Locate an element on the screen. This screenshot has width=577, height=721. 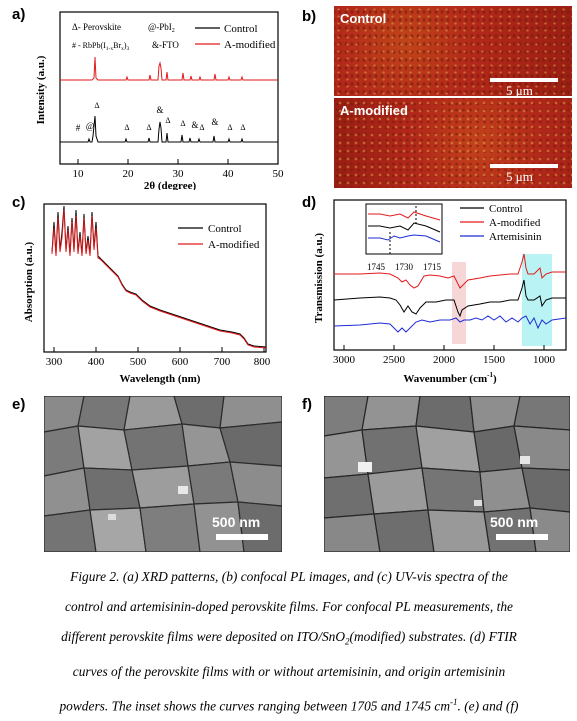
uvvis-xtick: 600 is located at coordinates (180, 362).